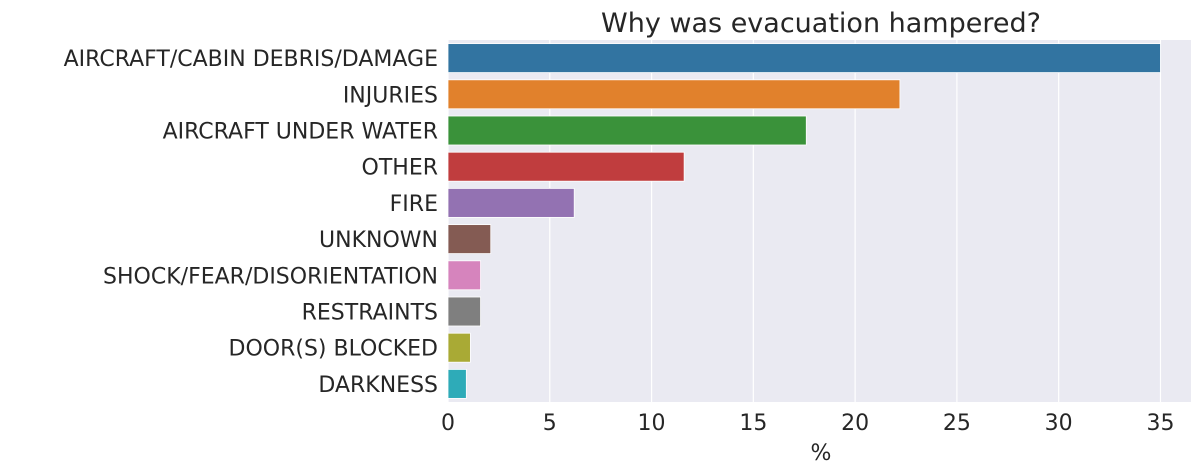  I want to click on category-label: OTHER, so click(400, 168).